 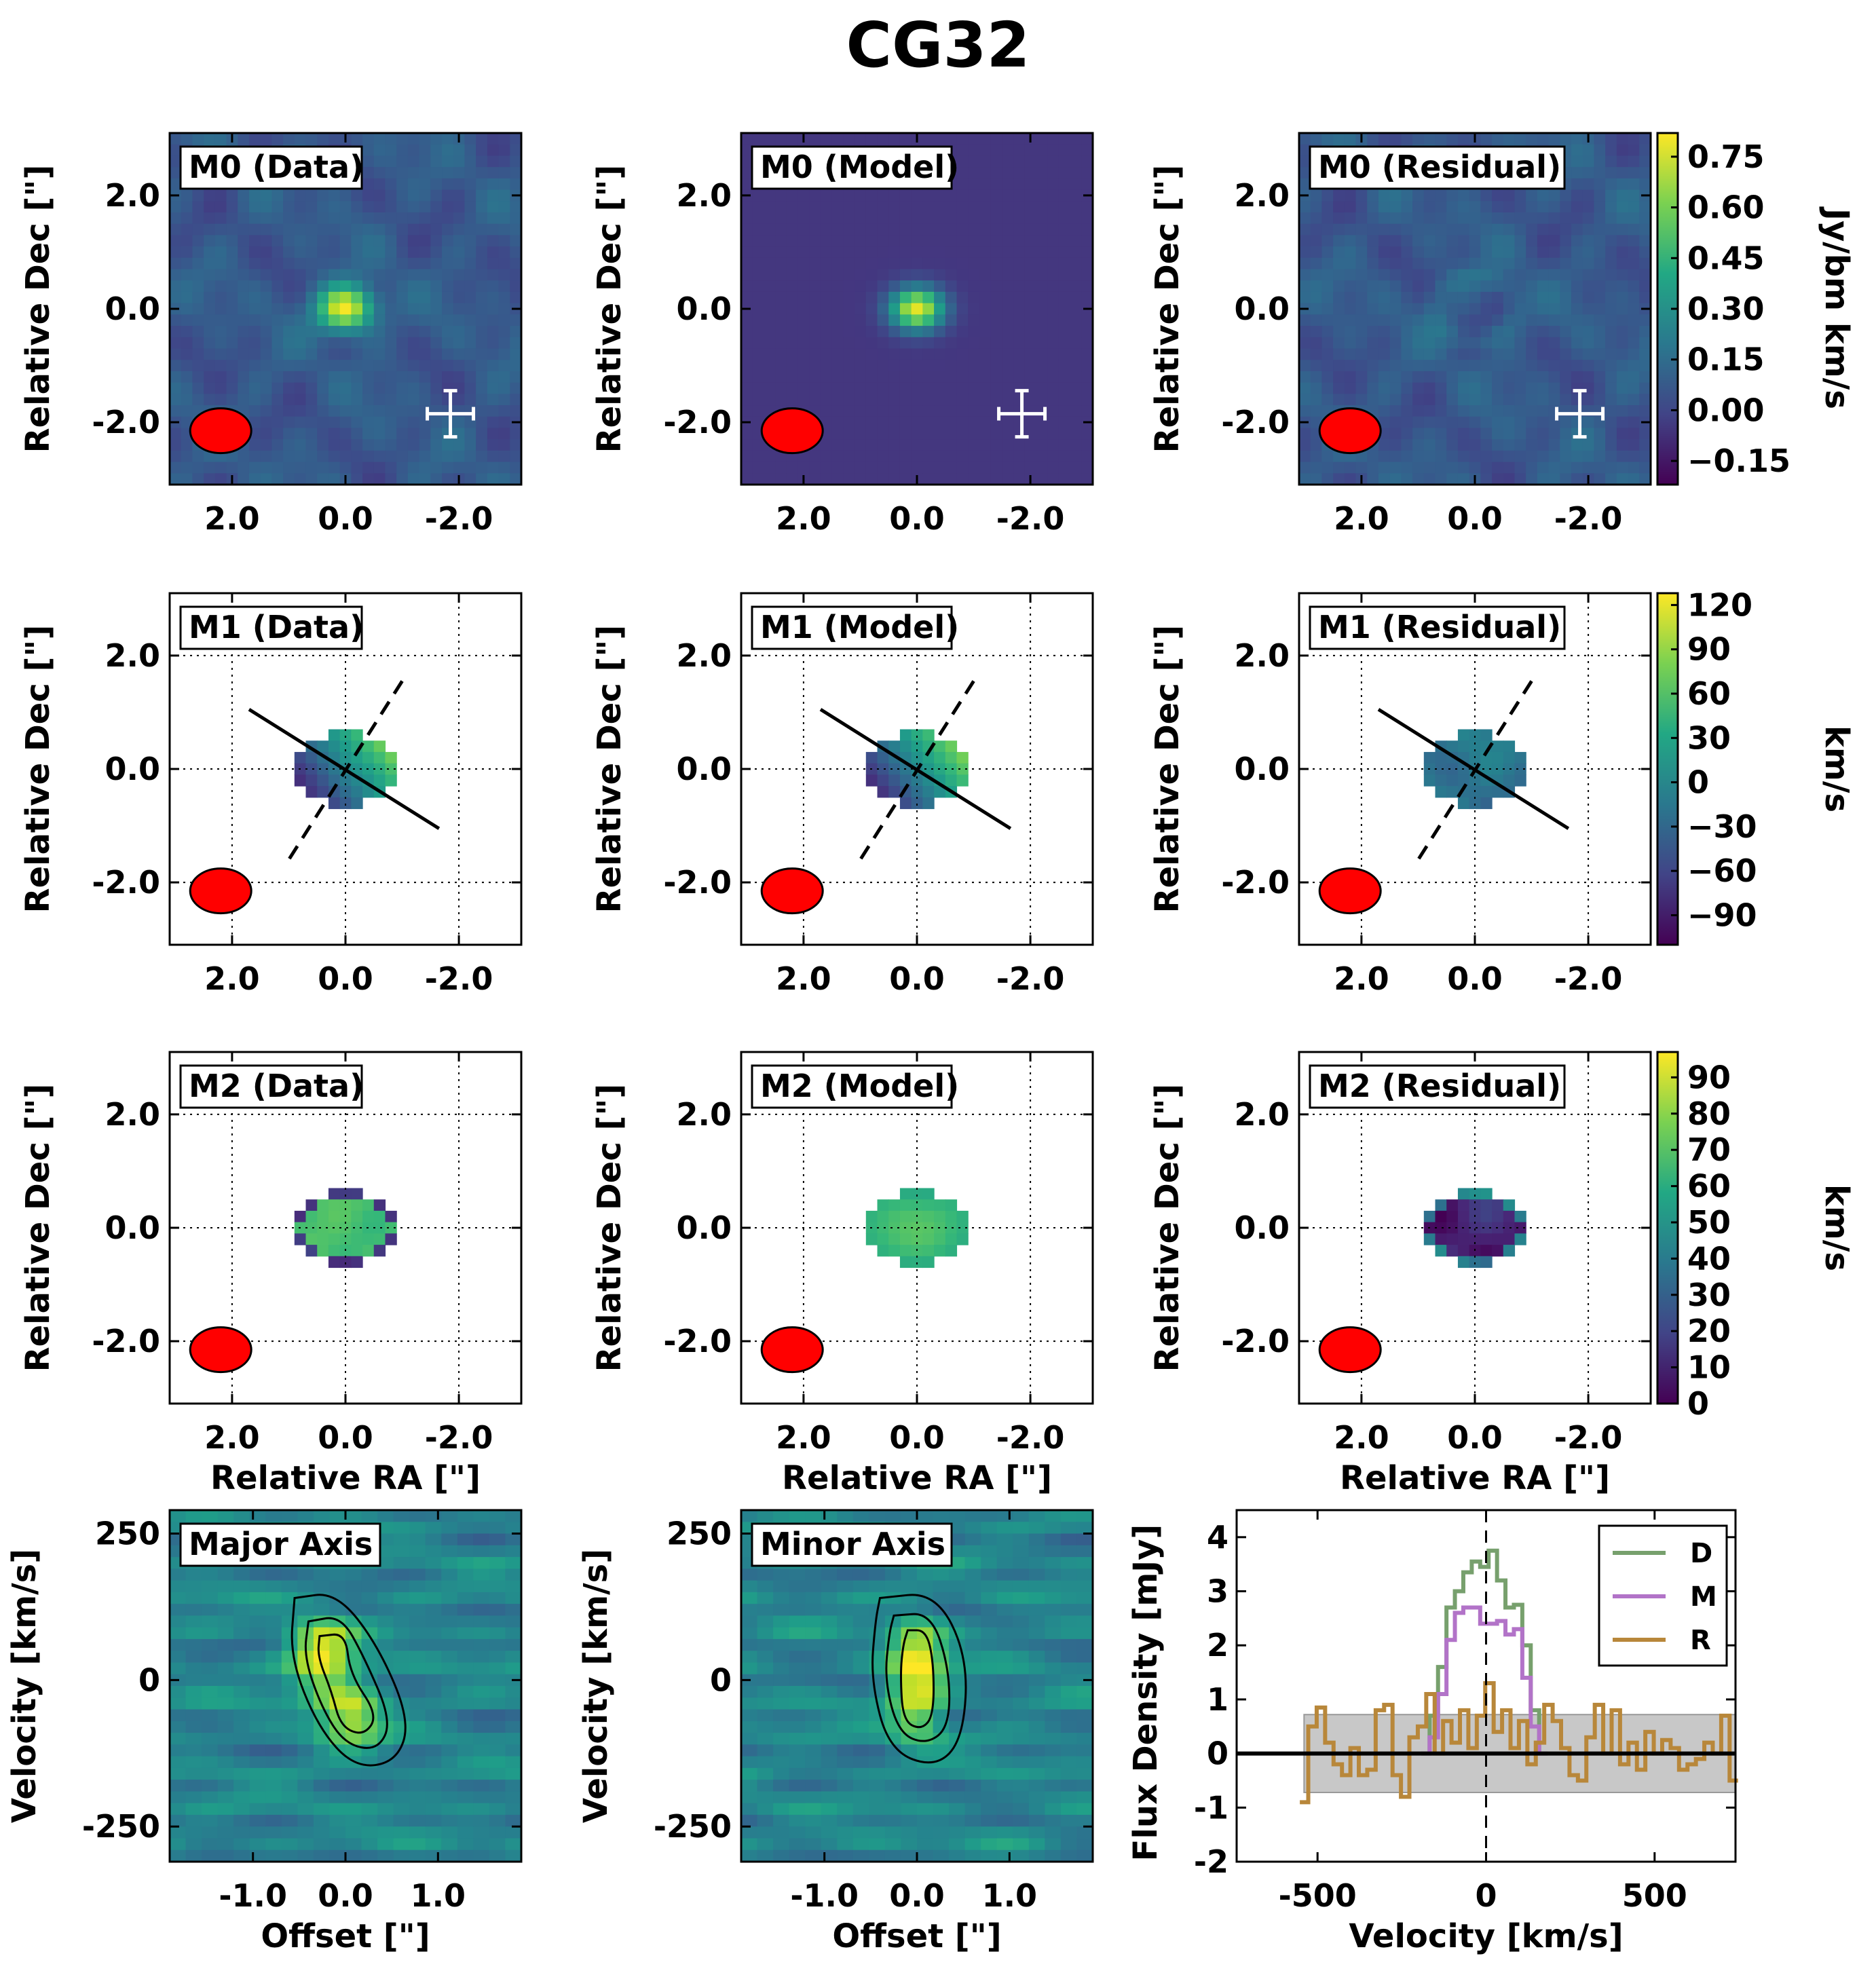 I want to click on panel-title-box, so click(x=271, y=167).